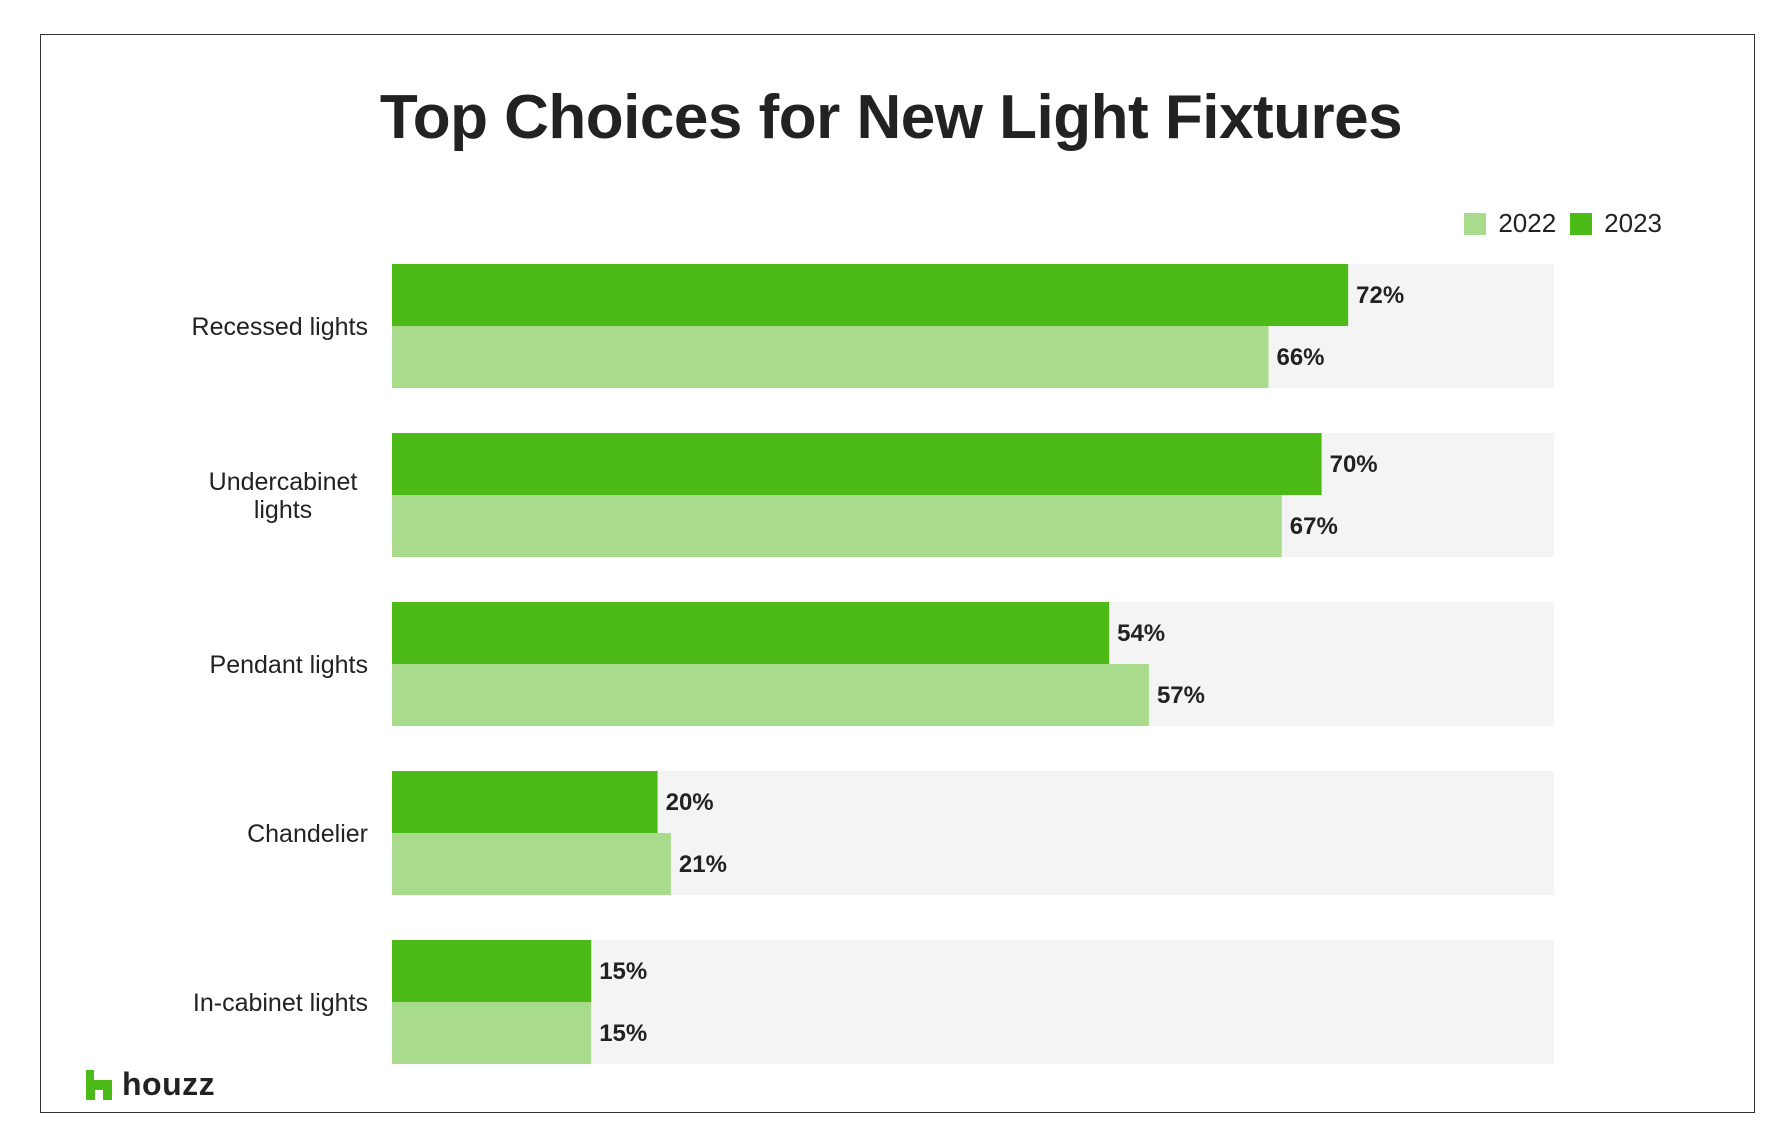 Image resolution: width=1782 pixels, height=1146 pixels. Describe the element at coordinates (1633, 223) in the screenshot. I see `legend-label-2023: 2023` at that location.